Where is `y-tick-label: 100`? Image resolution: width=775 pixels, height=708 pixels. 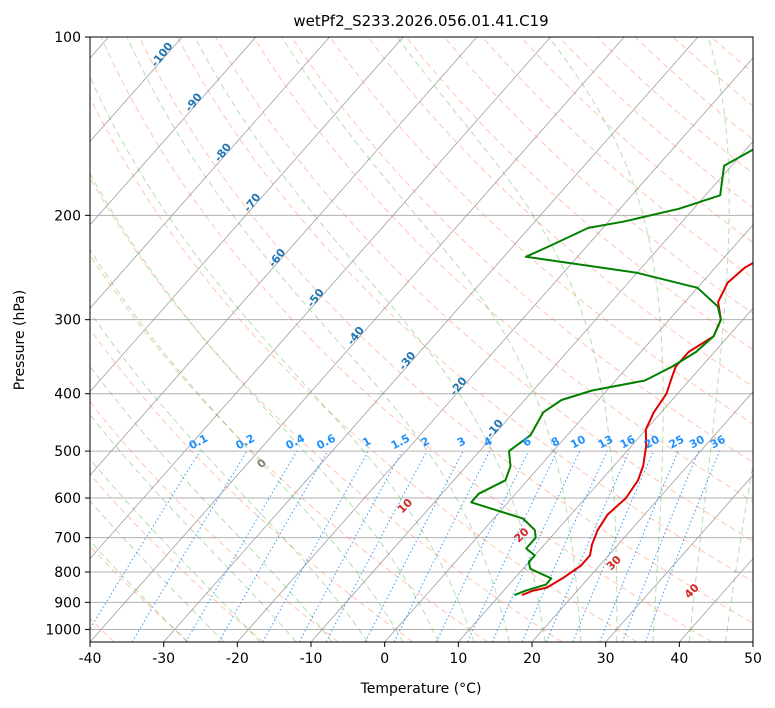
y-tick-label: 100 is located at coordinates (67, 38).